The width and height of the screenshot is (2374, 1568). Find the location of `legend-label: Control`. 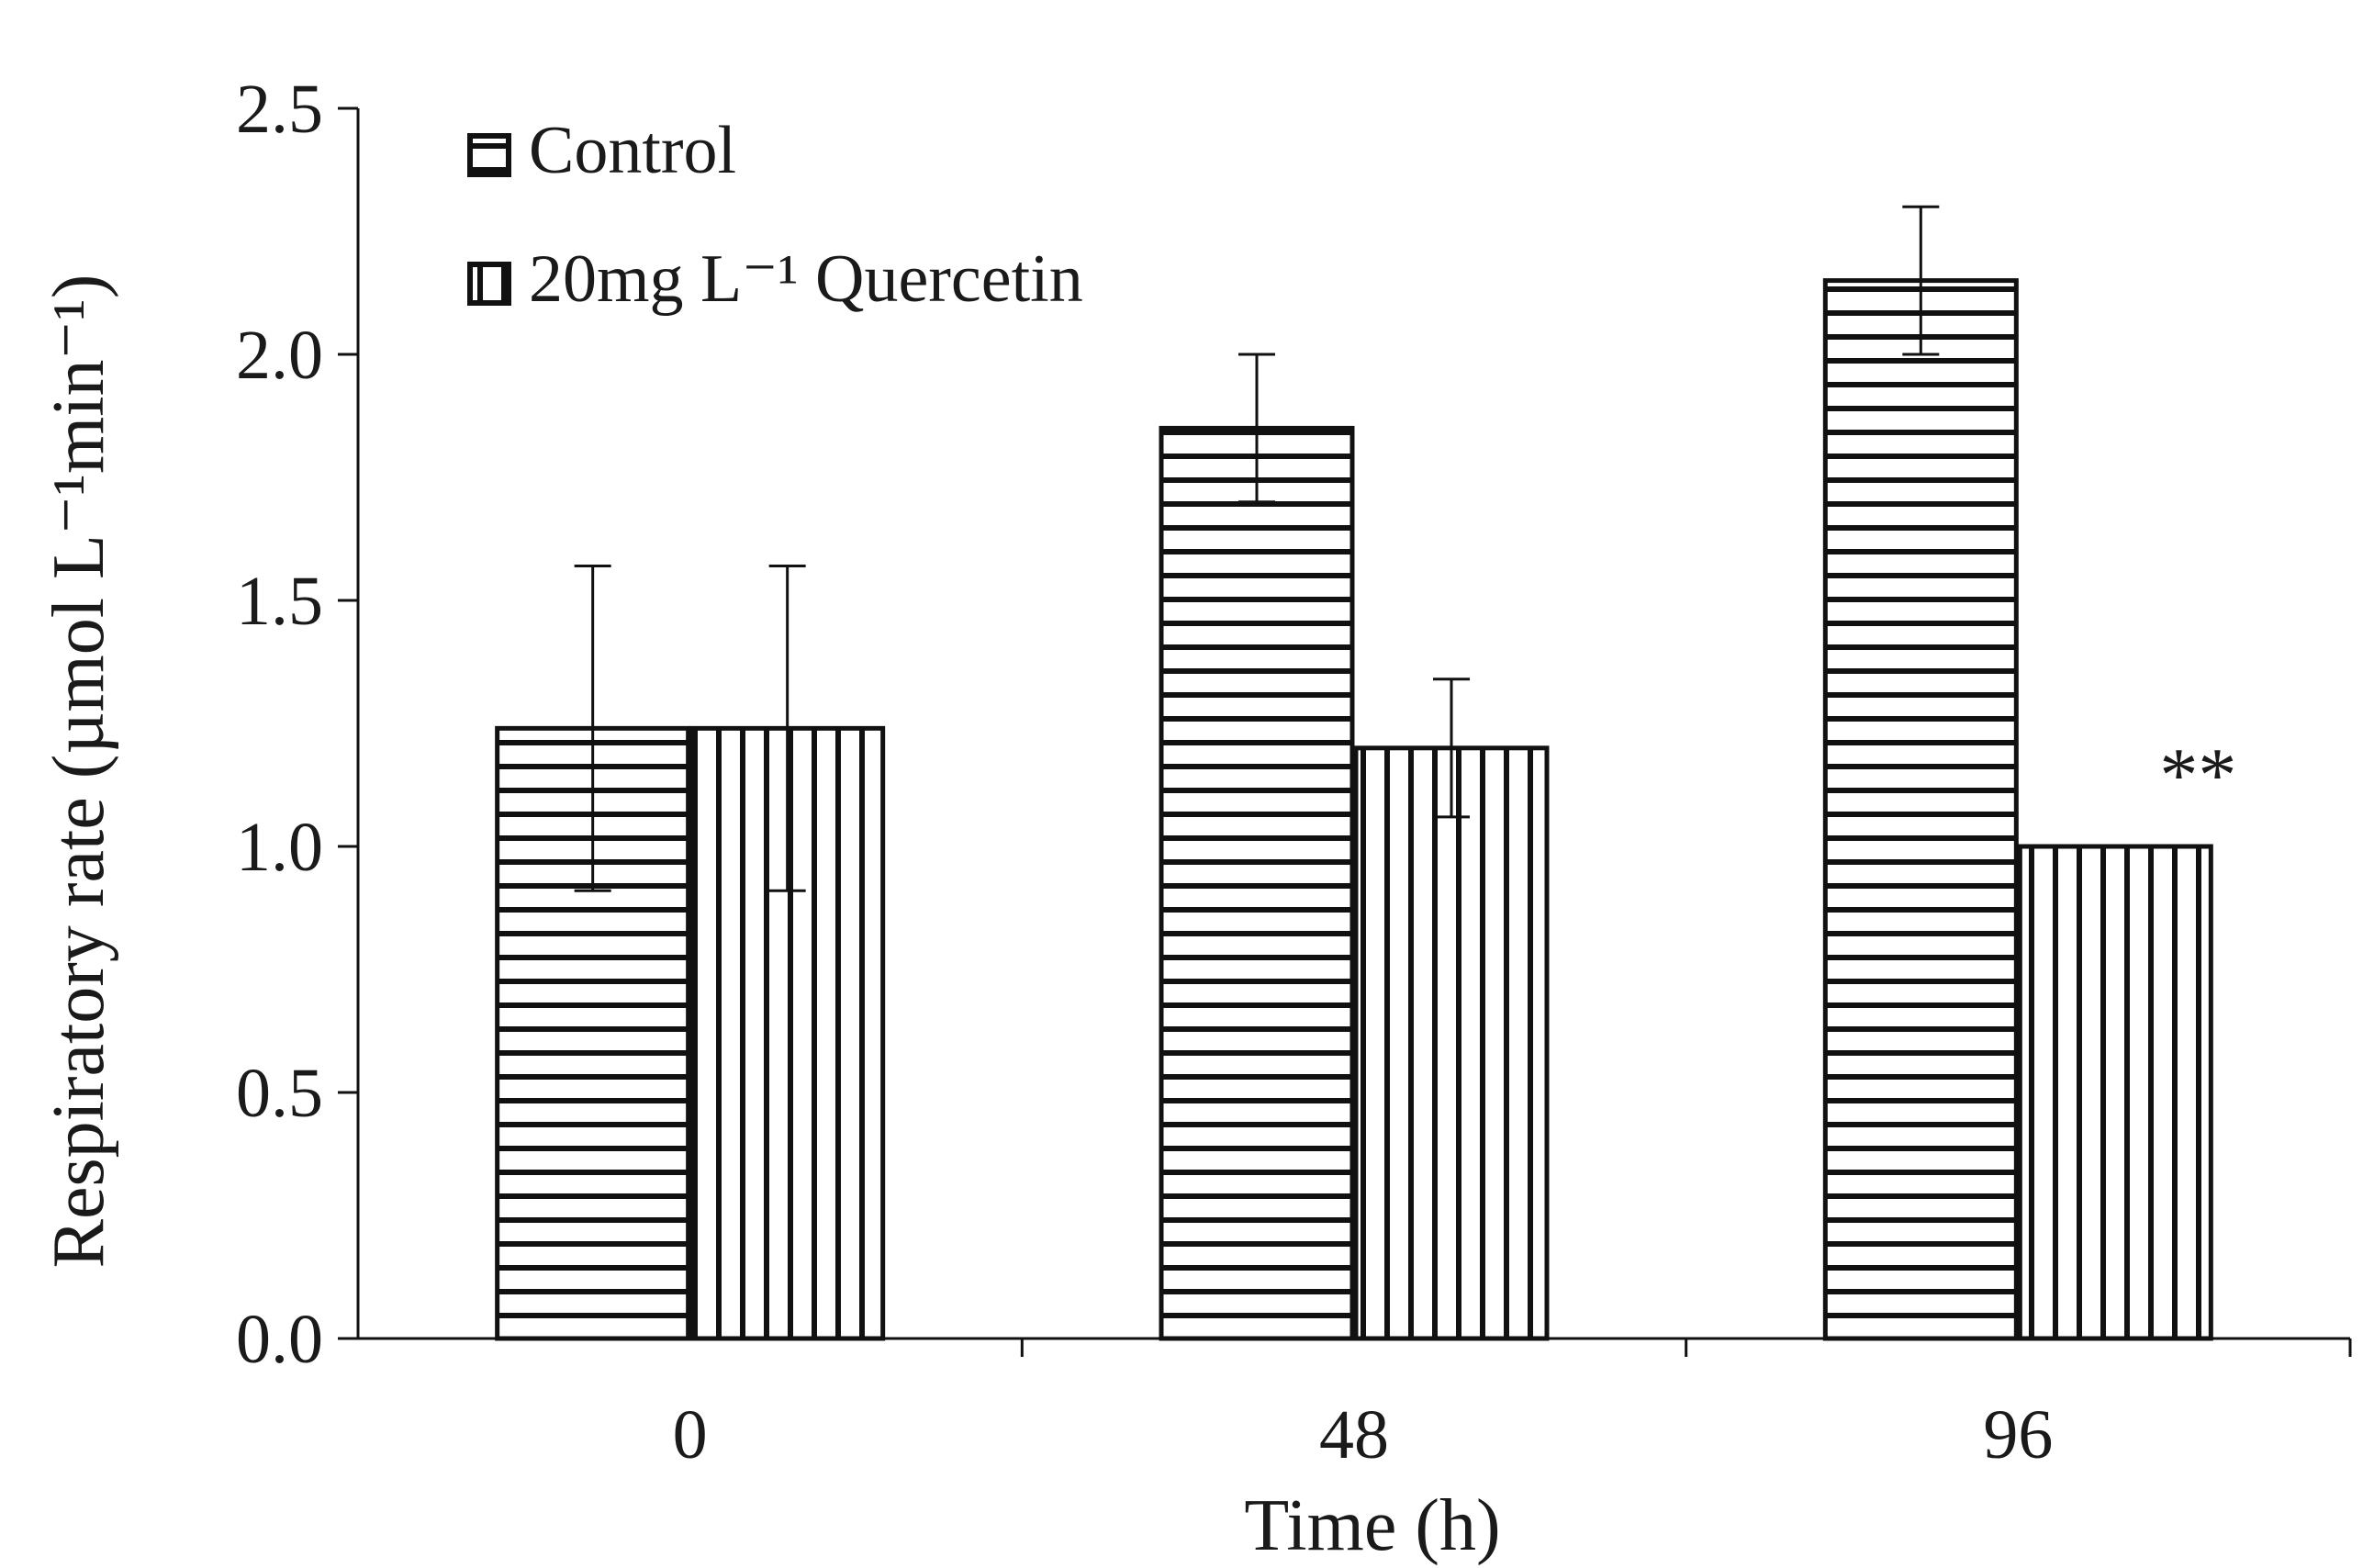

legend-label: Control is located at coordinates (632, 150).